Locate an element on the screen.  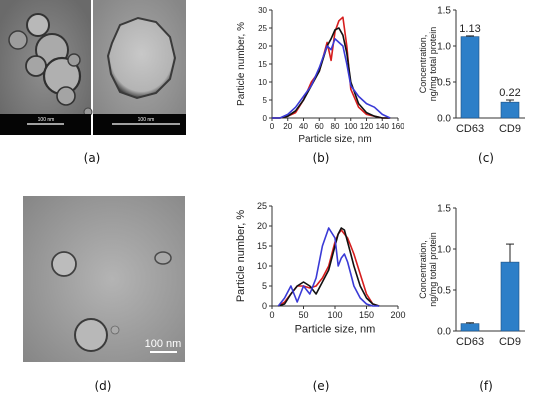
y-tick-label-c: 1.0 is located at coordinates (444, 47).